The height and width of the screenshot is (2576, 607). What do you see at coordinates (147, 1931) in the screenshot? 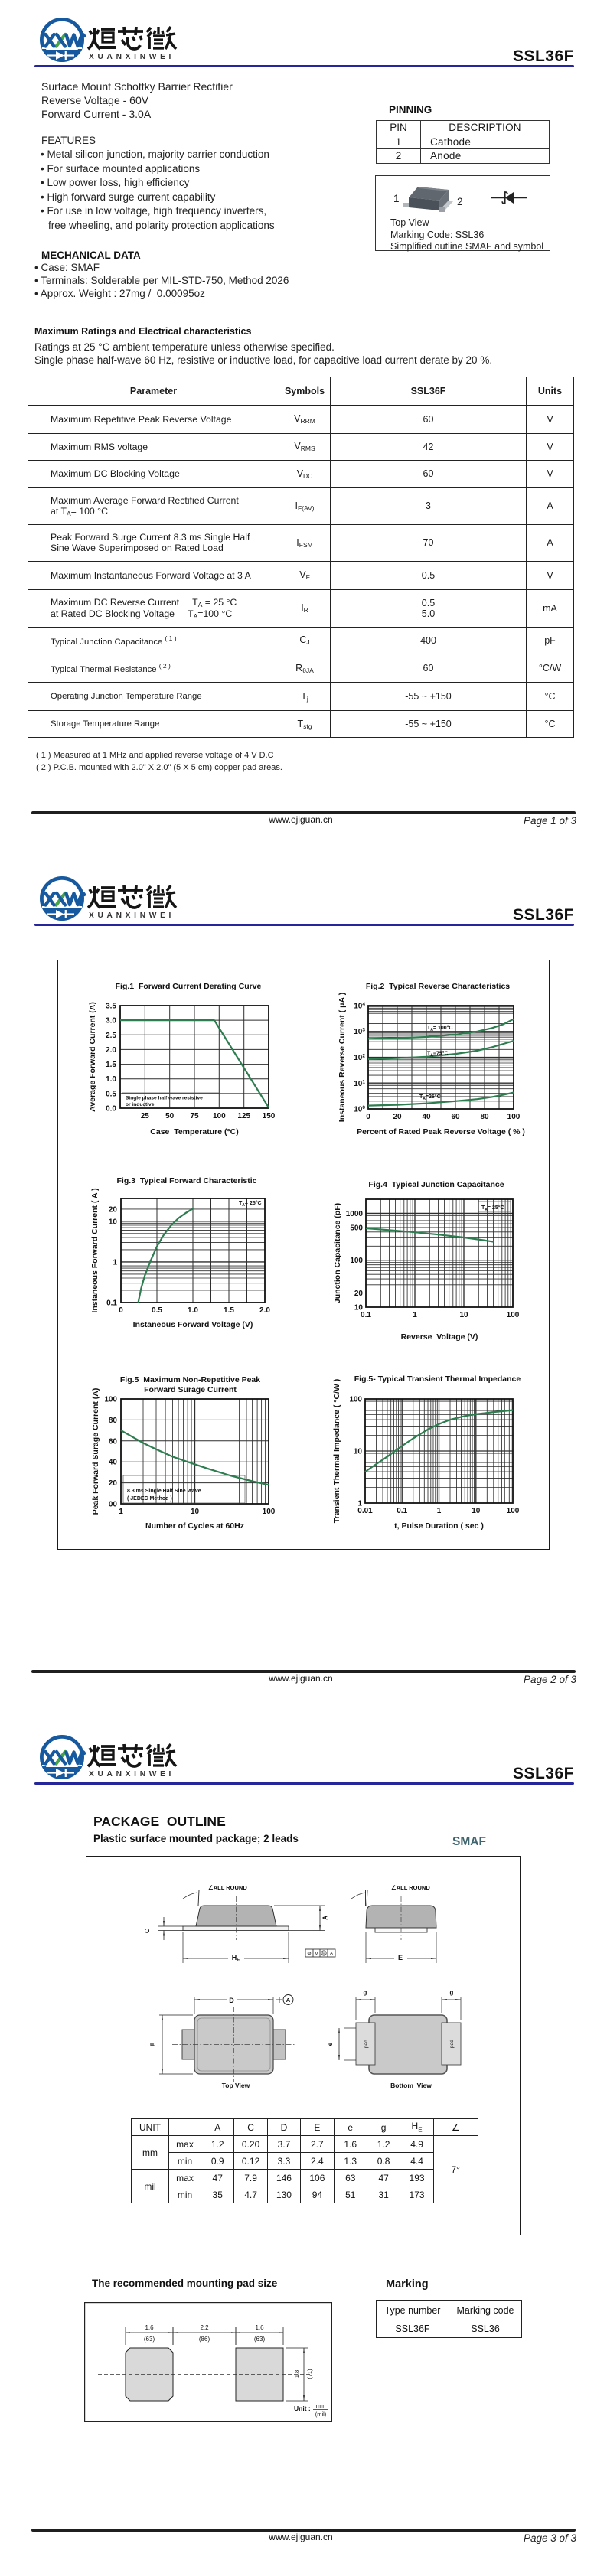
I see `svg-text: C` at bounding box center [147, 1931].